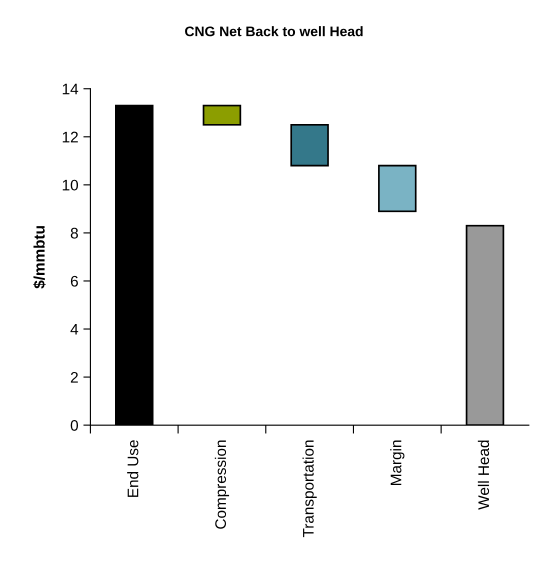 The width and height of the screenshot is (548, 580). Describe the element at coordinates (74, 281) in the screenshot. I see `y-tick-label: 6` at that location.